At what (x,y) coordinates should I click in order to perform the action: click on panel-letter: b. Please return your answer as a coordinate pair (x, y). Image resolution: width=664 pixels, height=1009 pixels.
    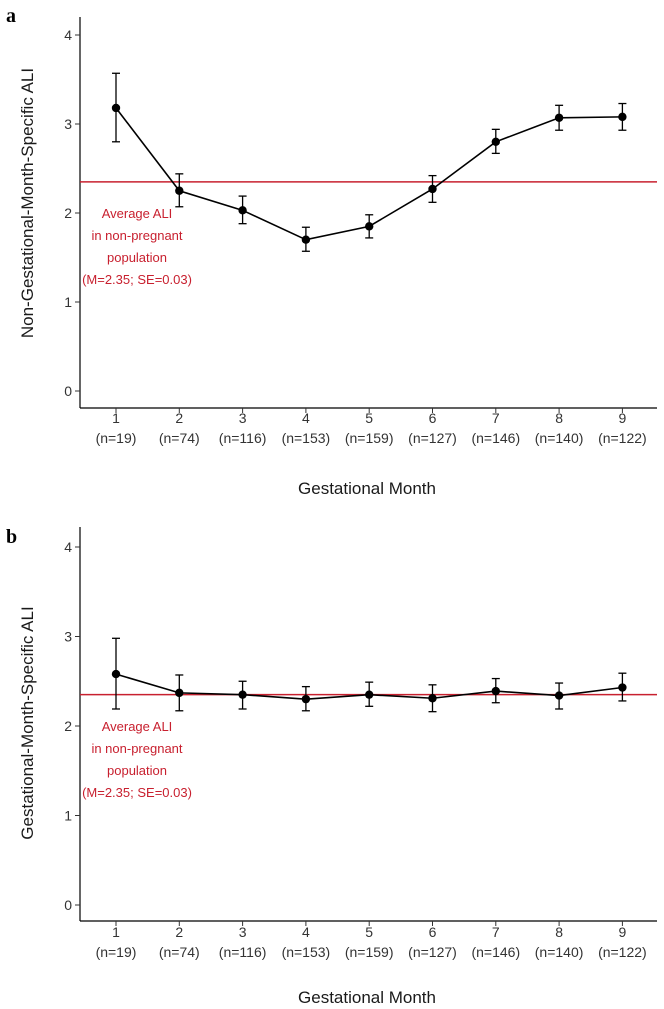
    Looking at the image, I should click on (11, 537).